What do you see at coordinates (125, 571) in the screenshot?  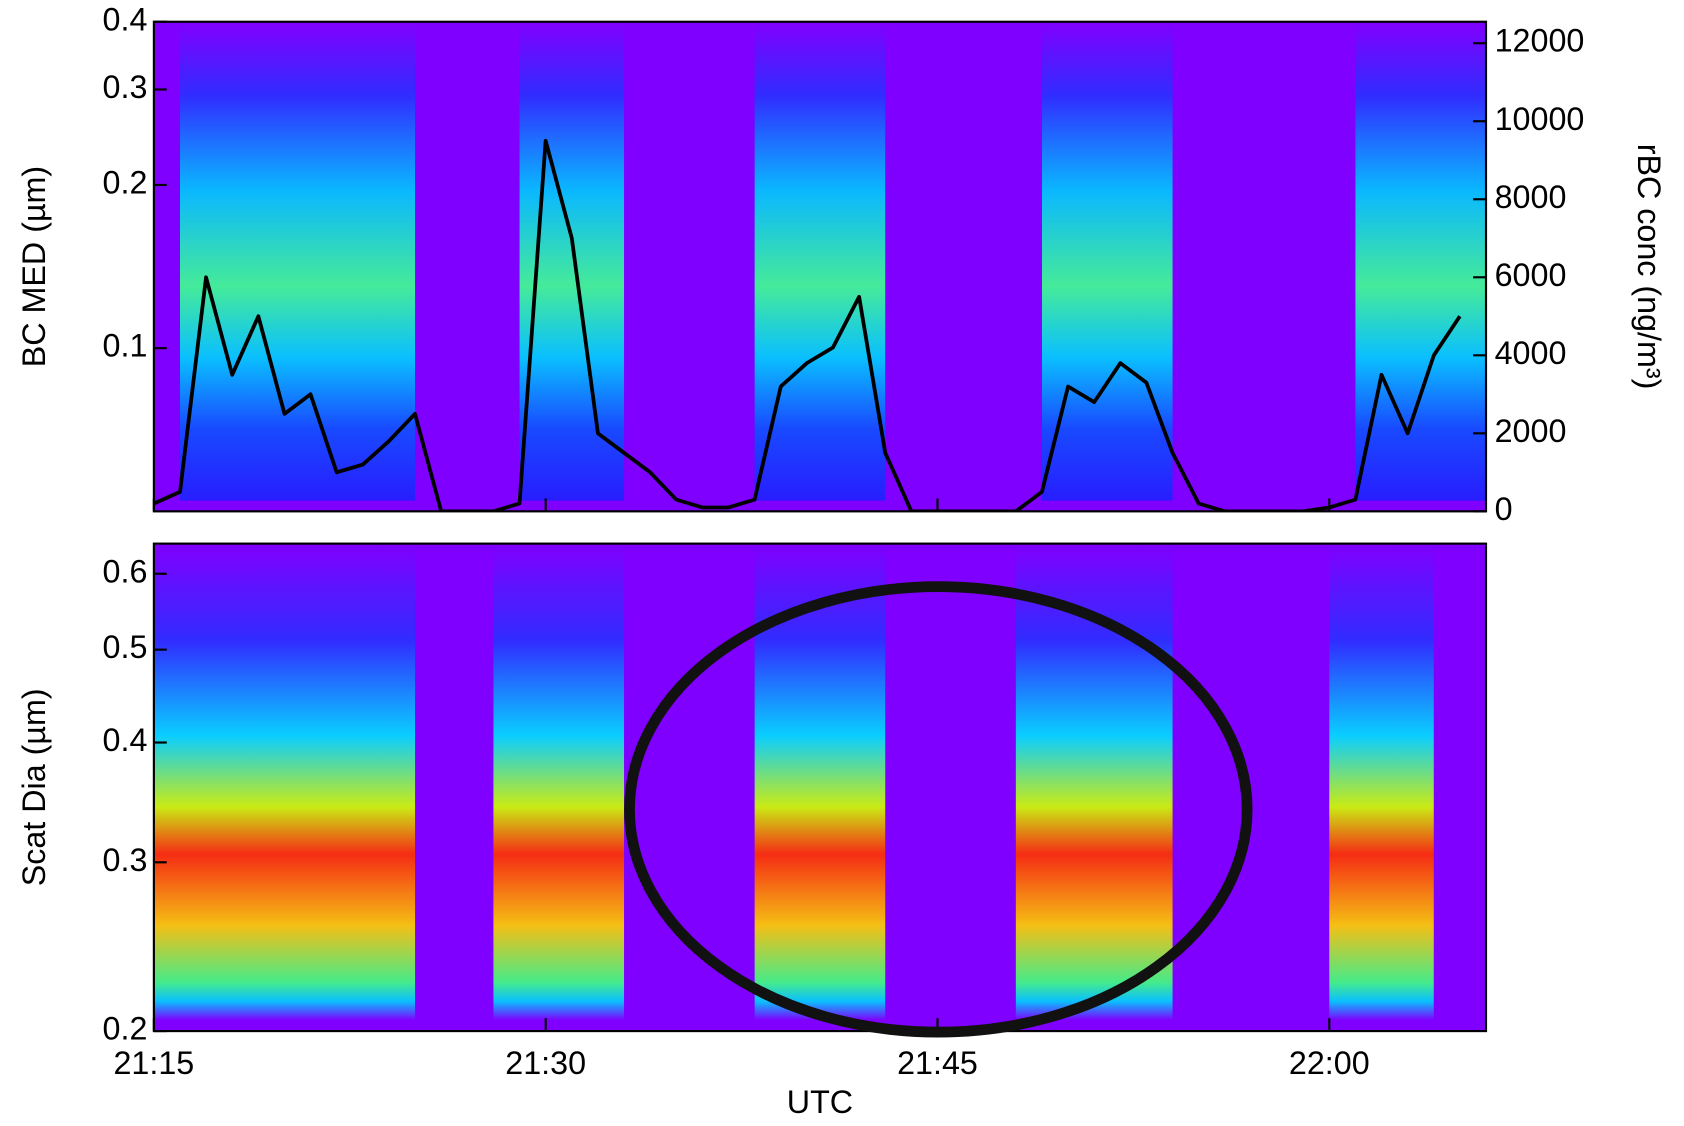 I see `y-tick-label: 0.6` at bounding box center [125, 571].